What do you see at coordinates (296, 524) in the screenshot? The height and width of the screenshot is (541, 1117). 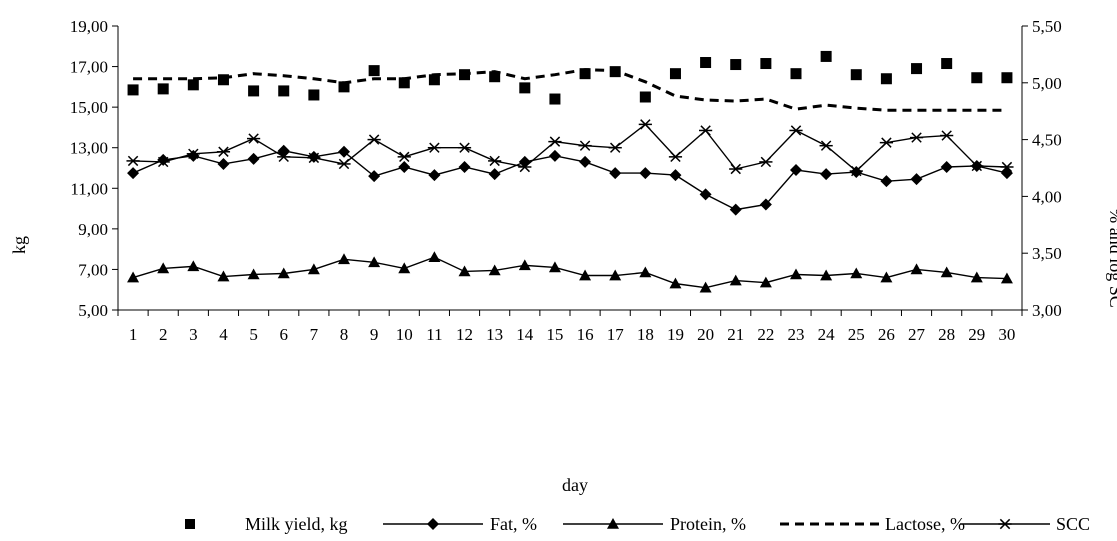 I see `legend-label-milk-yield: Milk yield, kg` at bounding box center [296, 524].